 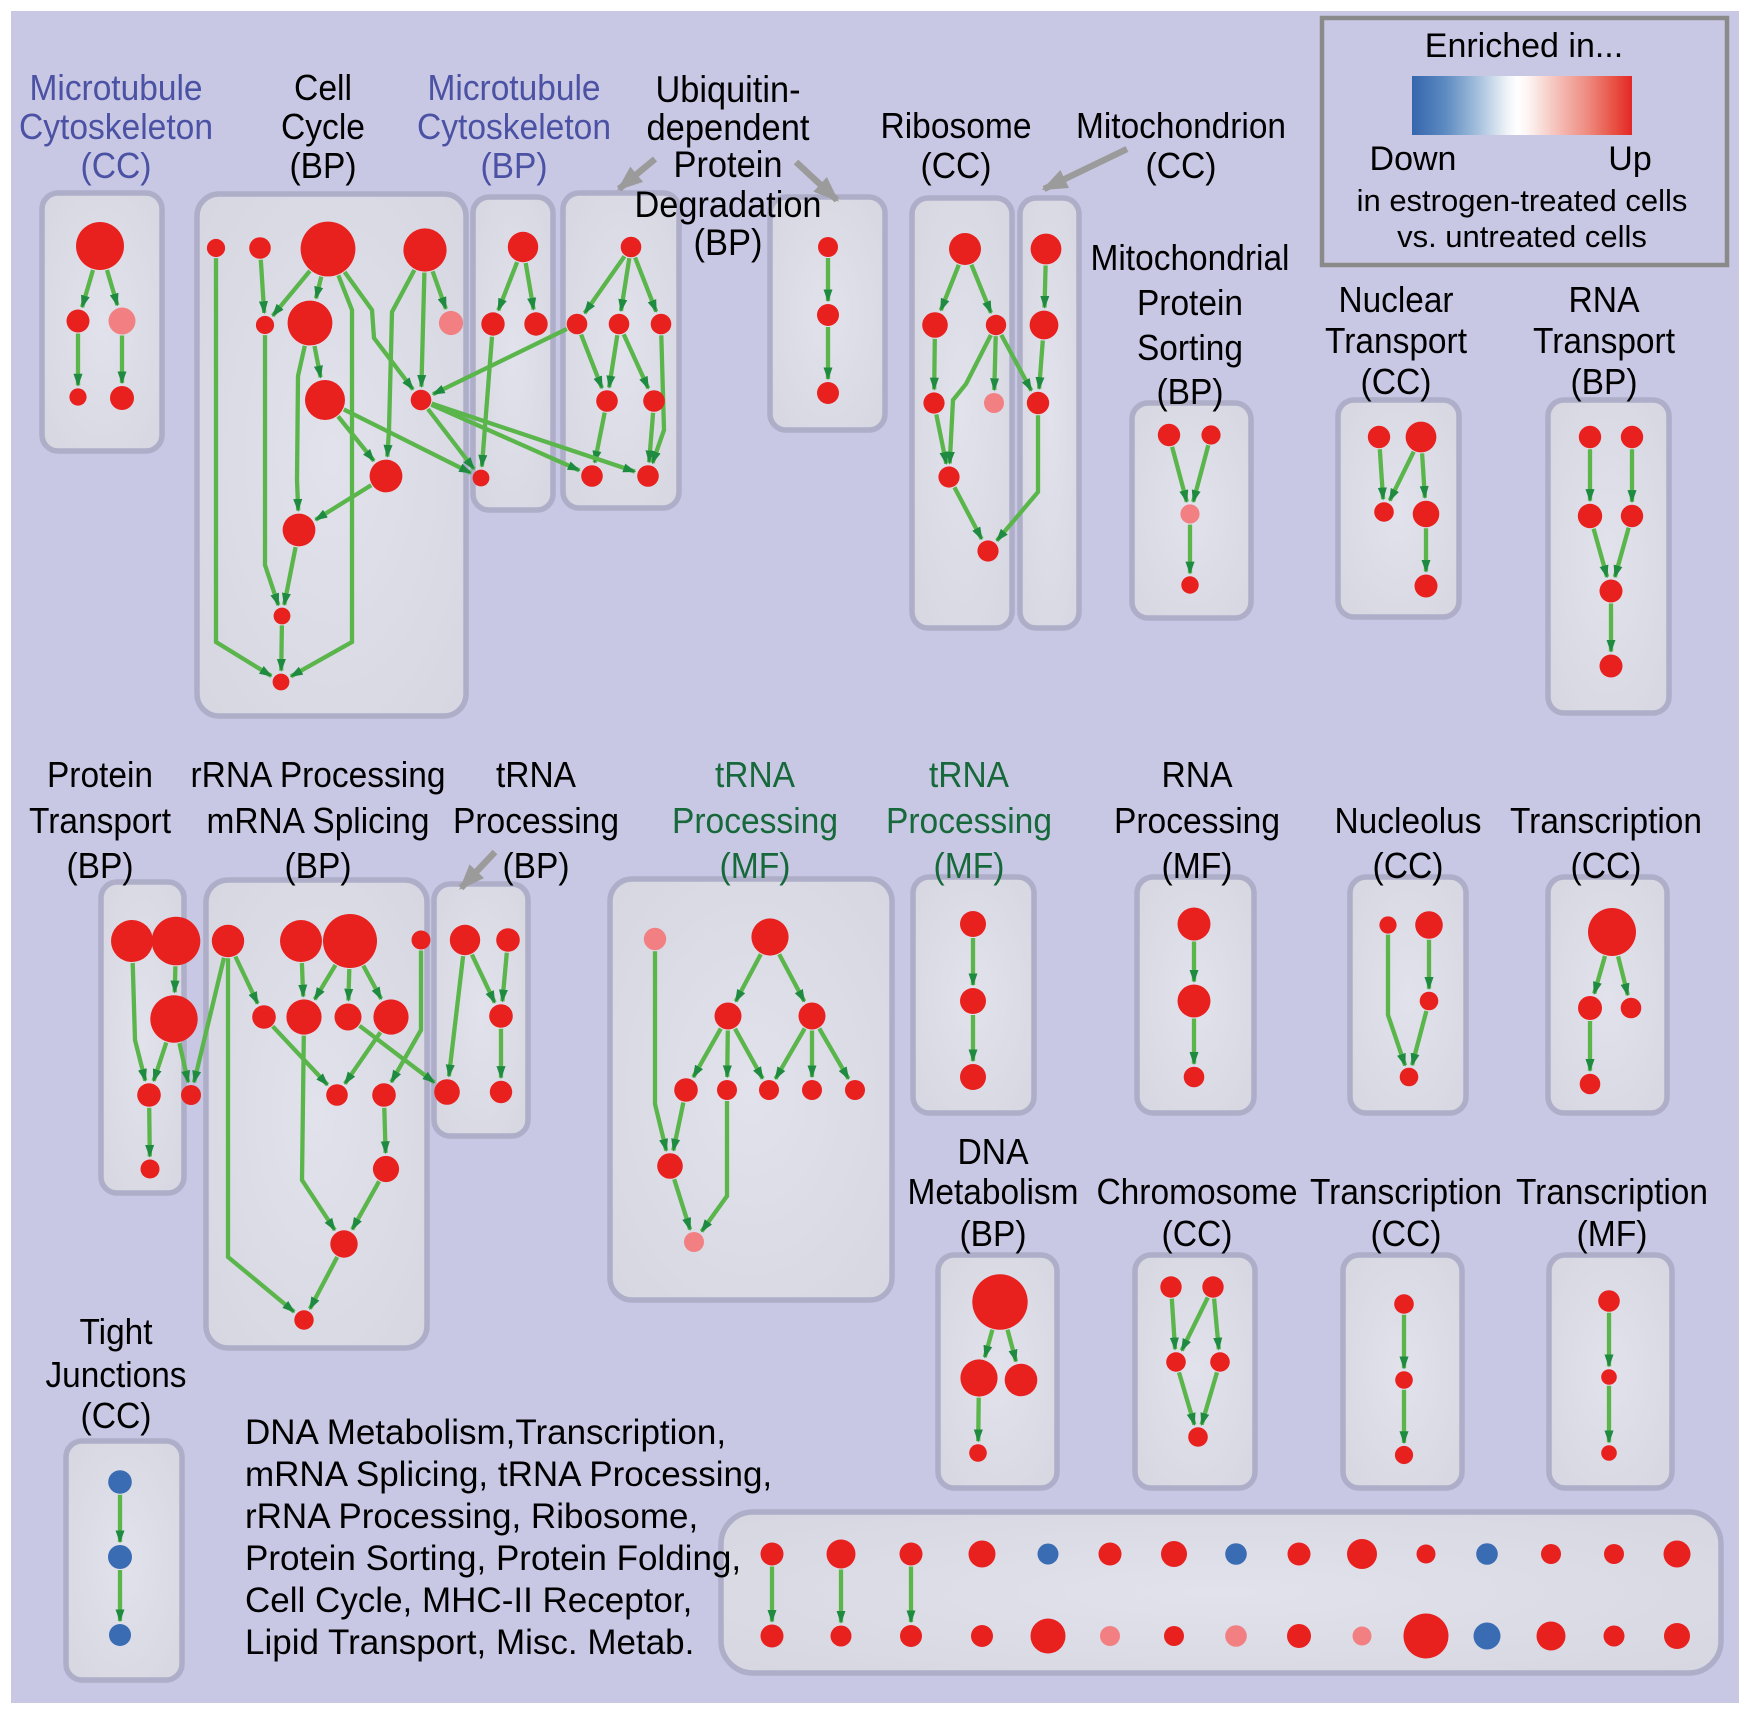 I want to click on svg-text: Cell, so click(x=323, y=87).